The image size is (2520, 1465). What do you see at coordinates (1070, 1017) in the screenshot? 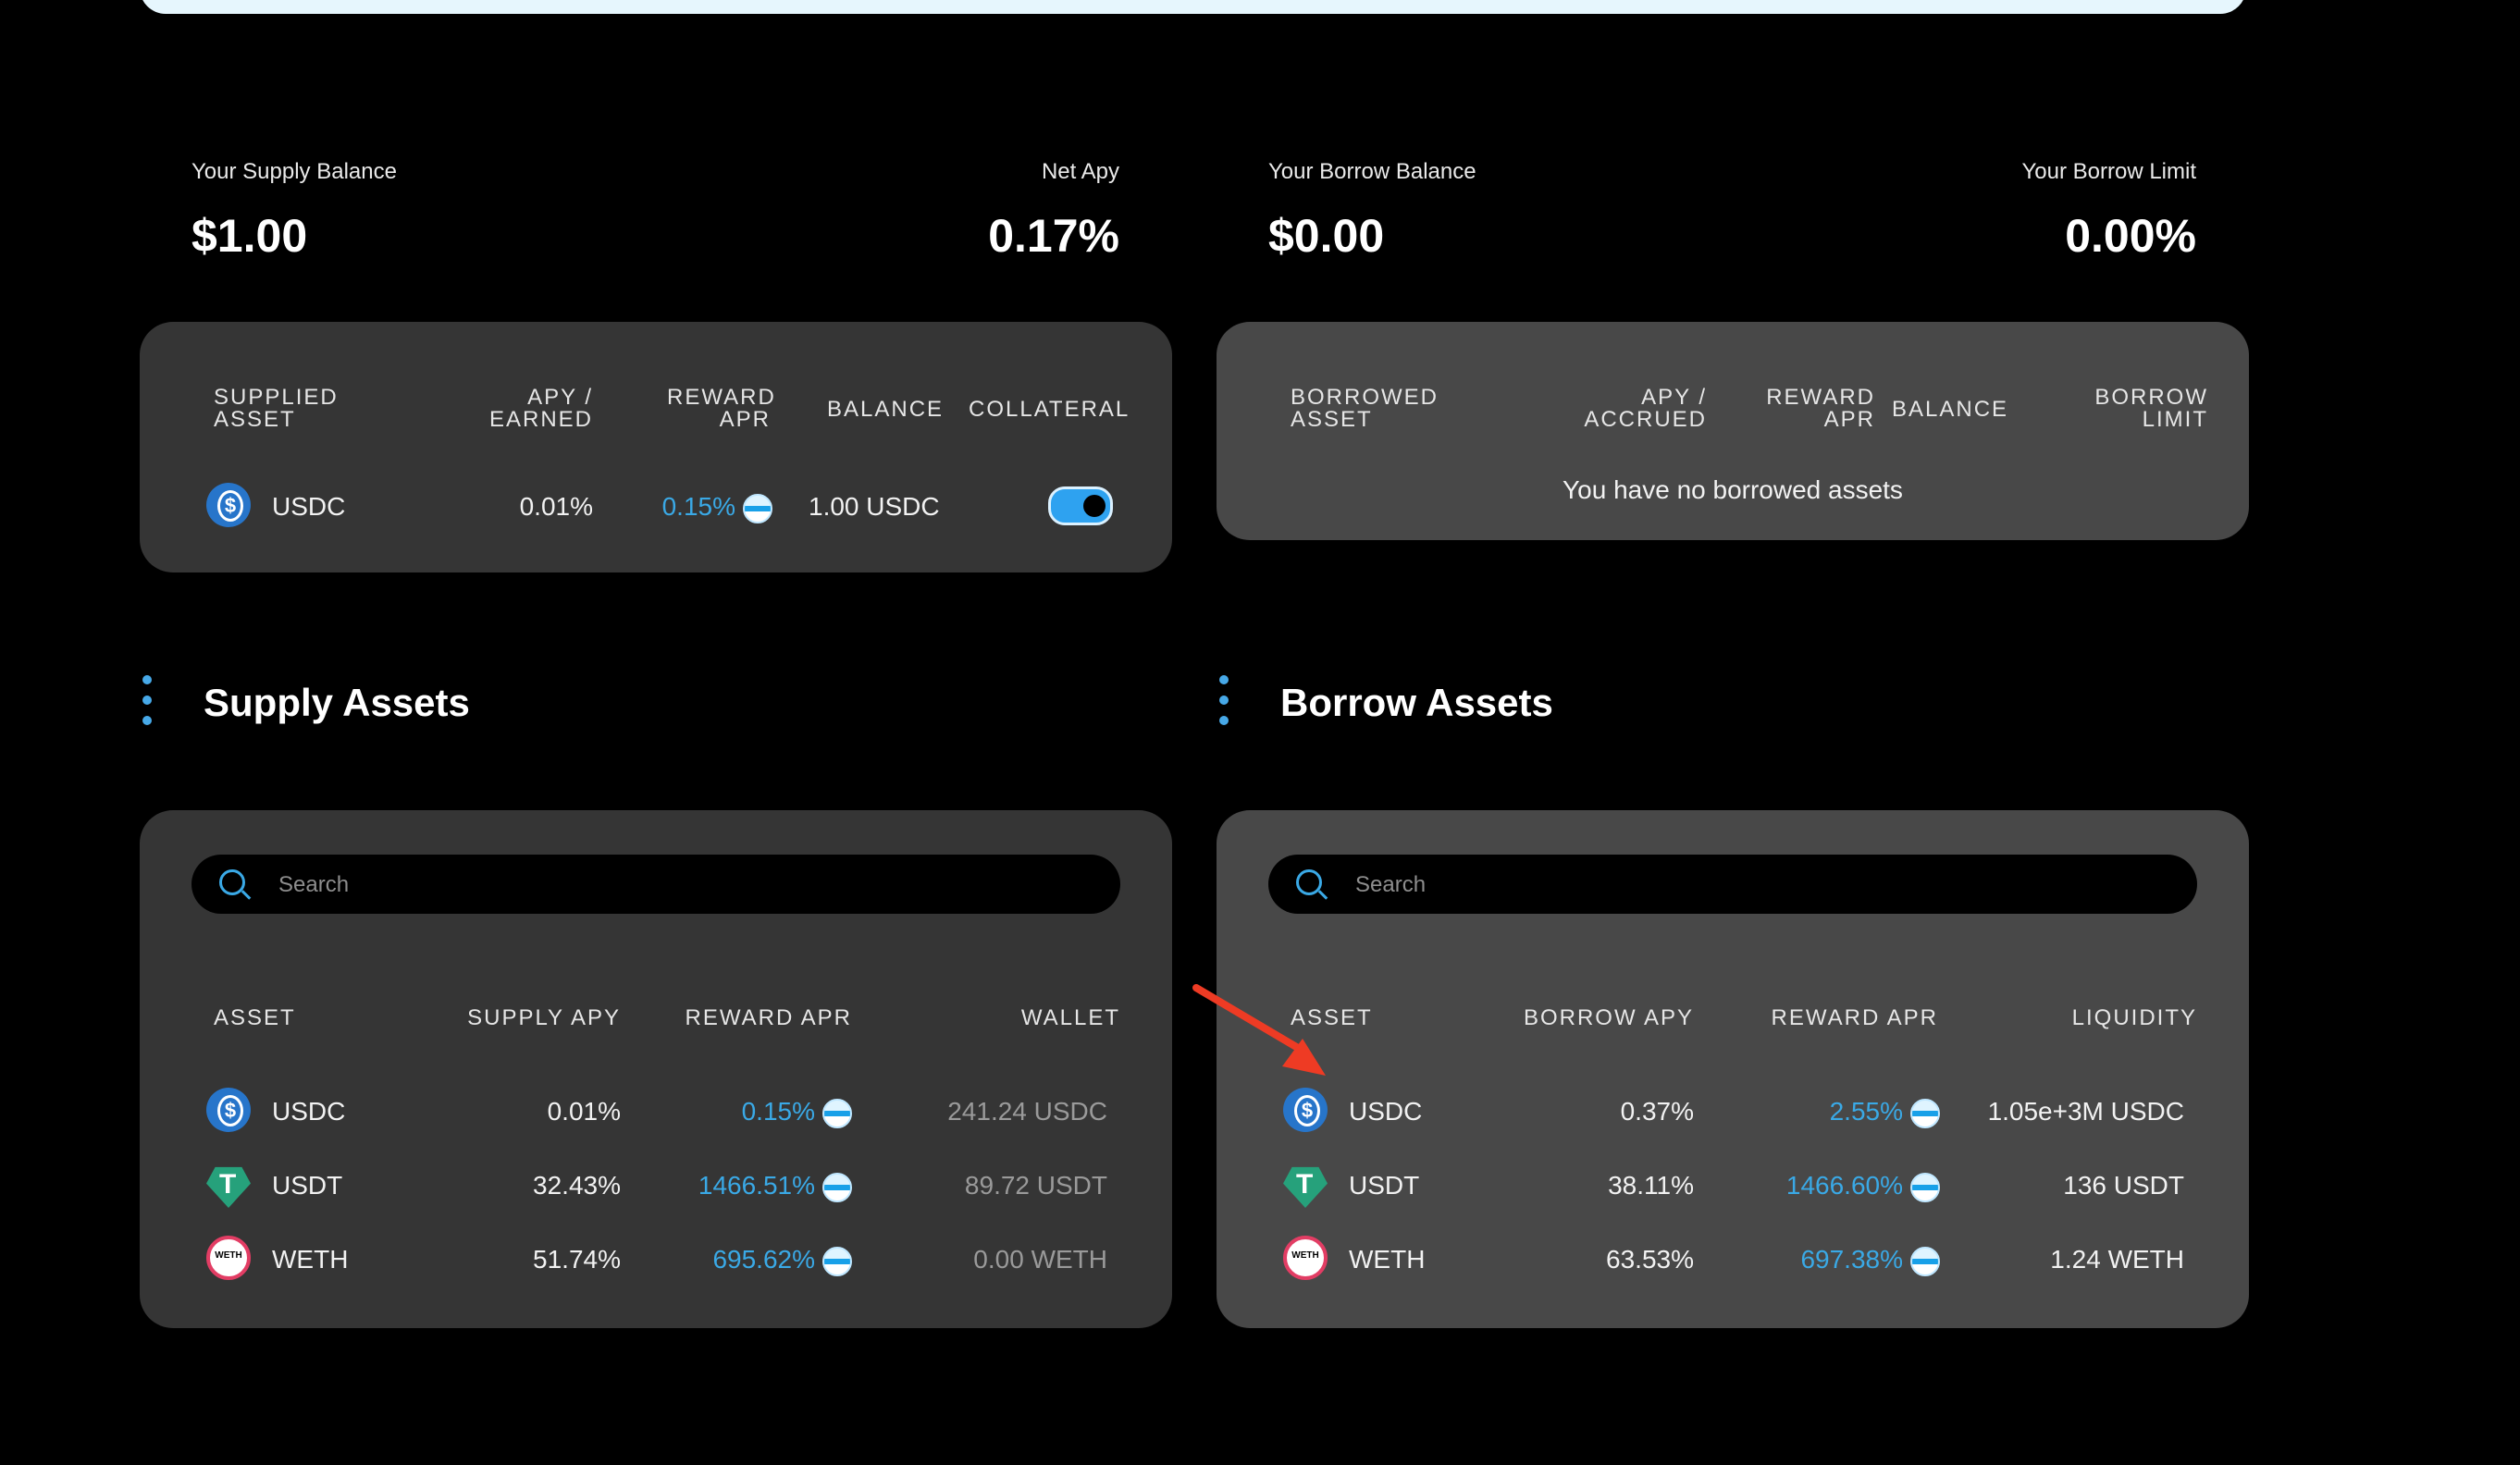
I see `header-wallet: WALLET` at bounding box center [1070, 1017].